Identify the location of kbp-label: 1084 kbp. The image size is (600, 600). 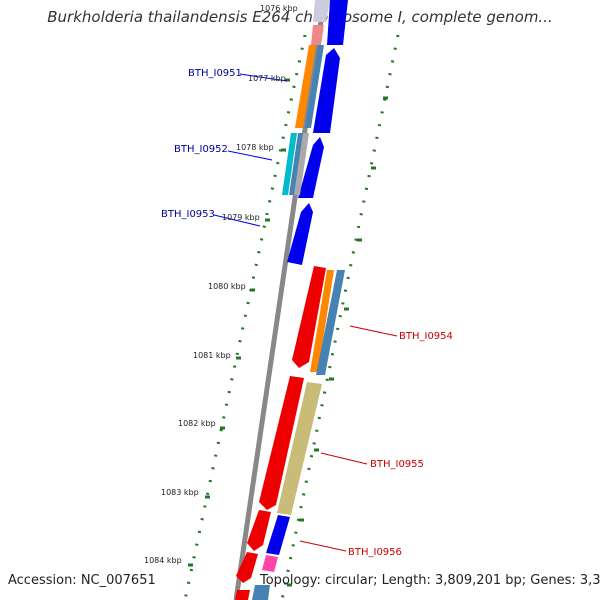
(163, 560).